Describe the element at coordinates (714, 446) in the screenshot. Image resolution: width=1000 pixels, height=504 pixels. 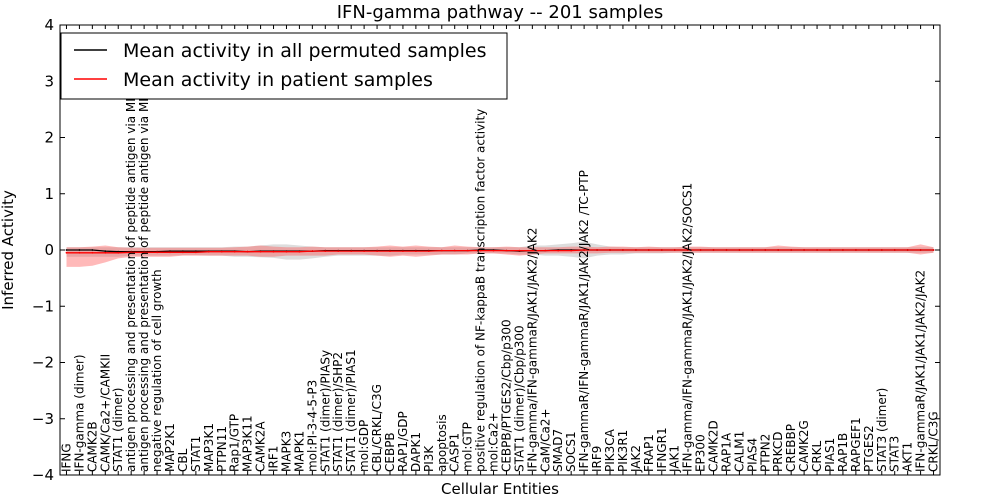
I see `x-tick-label: CAMK2D` at that location.